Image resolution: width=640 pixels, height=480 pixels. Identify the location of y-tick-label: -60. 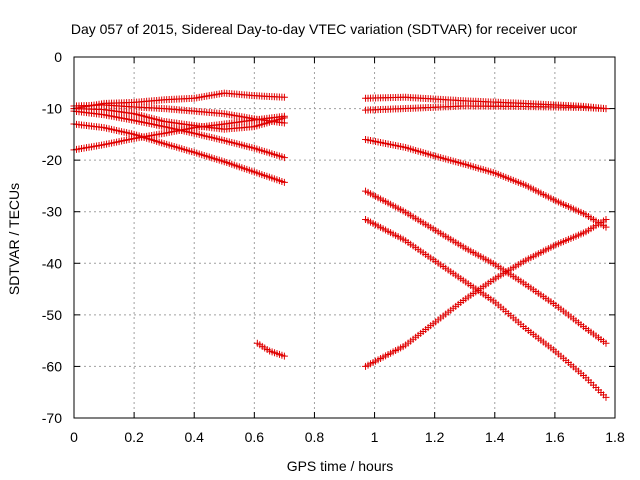
(52, 366).